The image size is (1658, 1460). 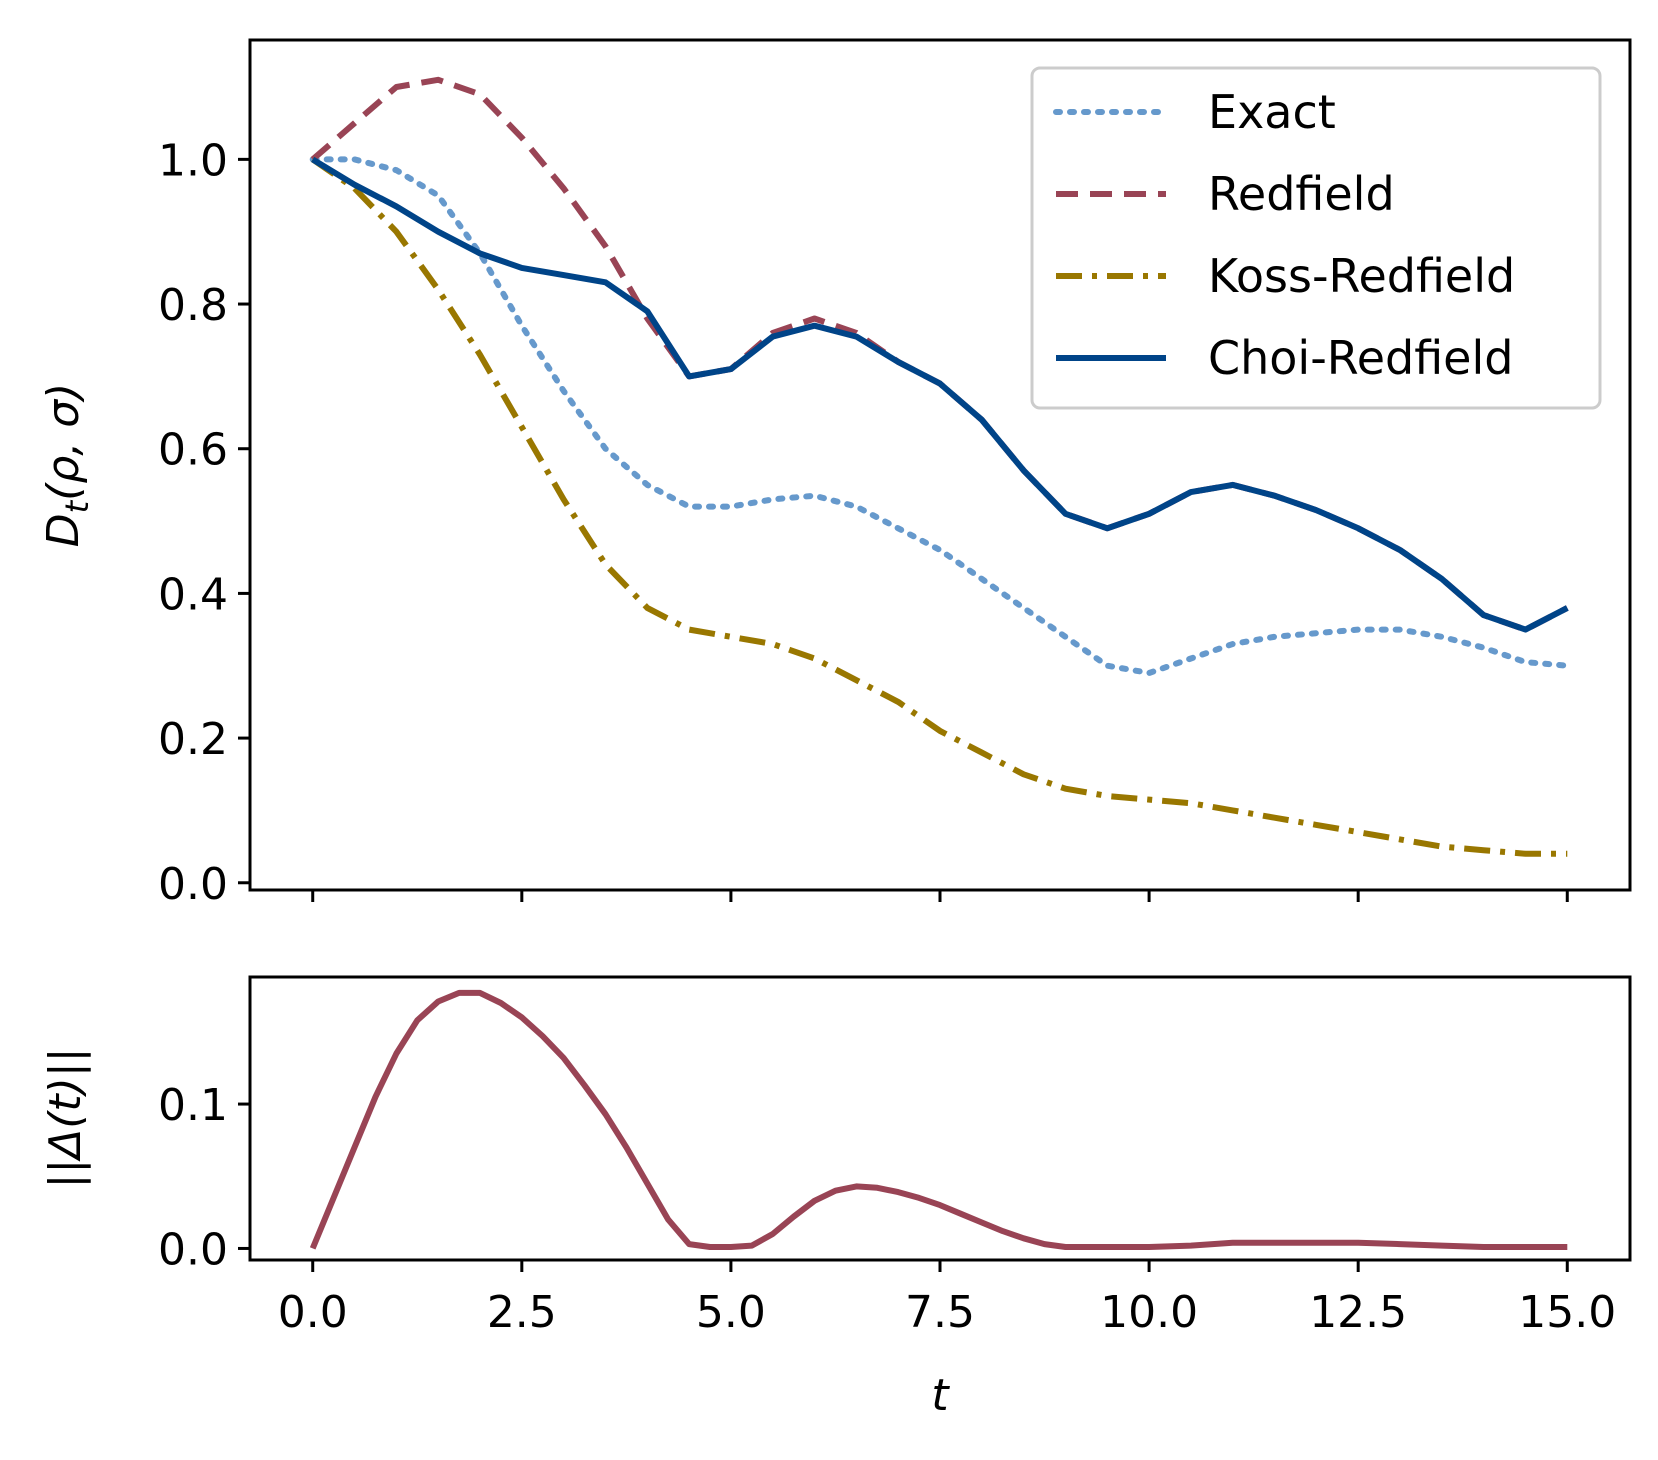 I want to click on y-tick-label-1-0: 0.0, so click(x=193, y=1249).